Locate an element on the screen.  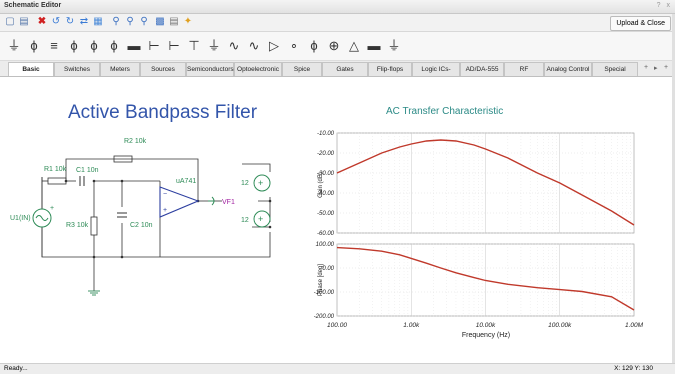
status-bar: Ready... X: 129 Y: 130 is located at coordinates (337, 368).